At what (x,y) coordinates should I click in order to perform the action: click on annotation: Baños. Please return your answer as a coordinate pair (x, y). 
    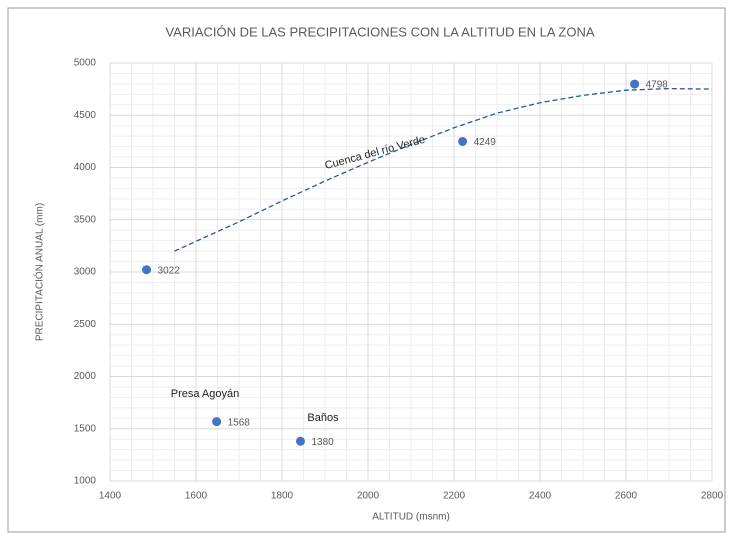
    Looking at the image, I should click on (323, 418).